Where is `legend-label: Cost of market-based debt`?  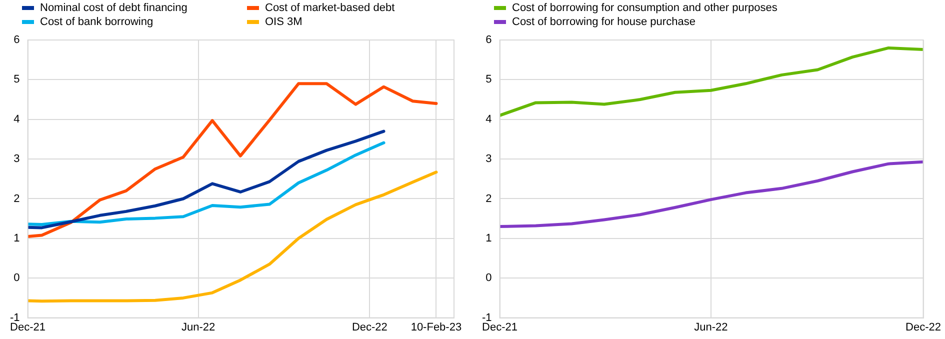
legend-label: Cost of market-based debt is located at coordinates (330, 8).